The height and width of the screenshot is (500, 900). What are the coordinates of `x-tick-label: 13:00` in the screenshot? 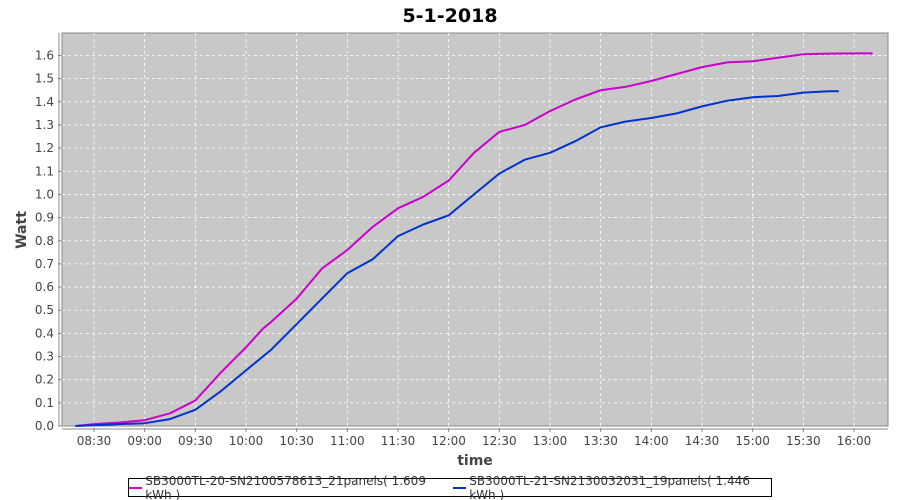 It's located at (550, 441).